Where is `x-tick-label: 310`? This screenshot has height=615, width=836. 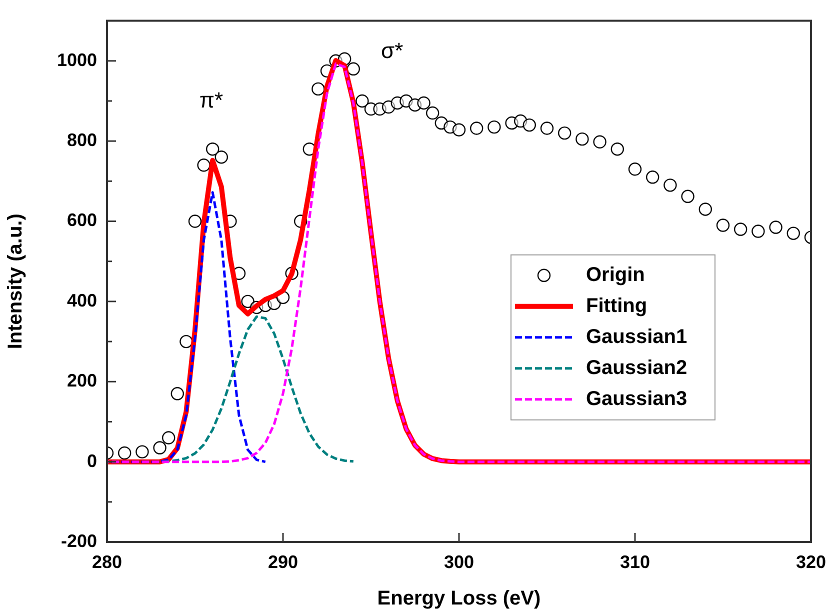 x-tick-label: 310 is located at coordinates (635, 562).